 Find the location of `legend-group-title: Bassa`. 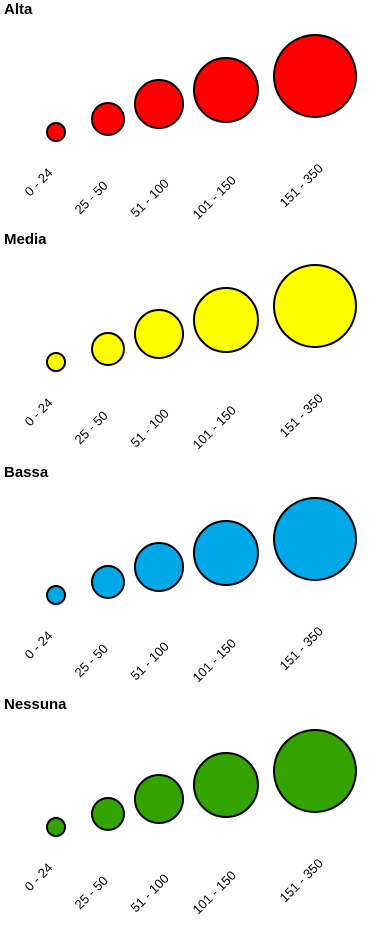

legend-group-title: Bassa is located at coordinates (26, 472).